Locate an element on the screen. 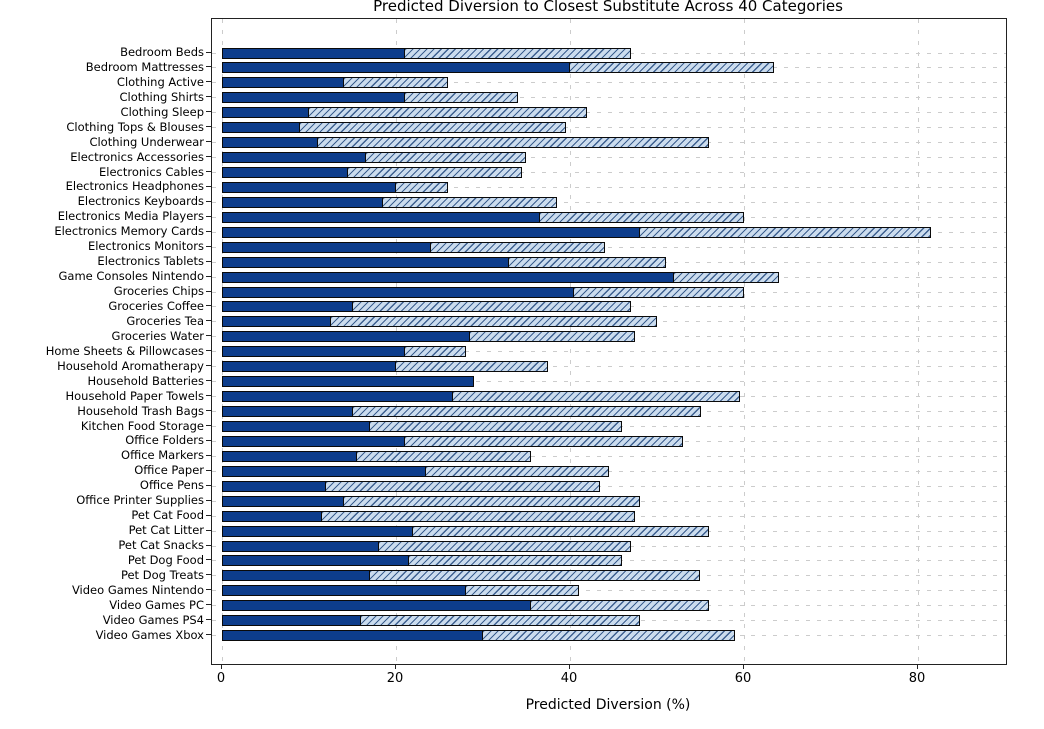 This screenshot has height=729, width=1044. y-tick-label: Pet Cat Food is located at coordinates (167, 515).